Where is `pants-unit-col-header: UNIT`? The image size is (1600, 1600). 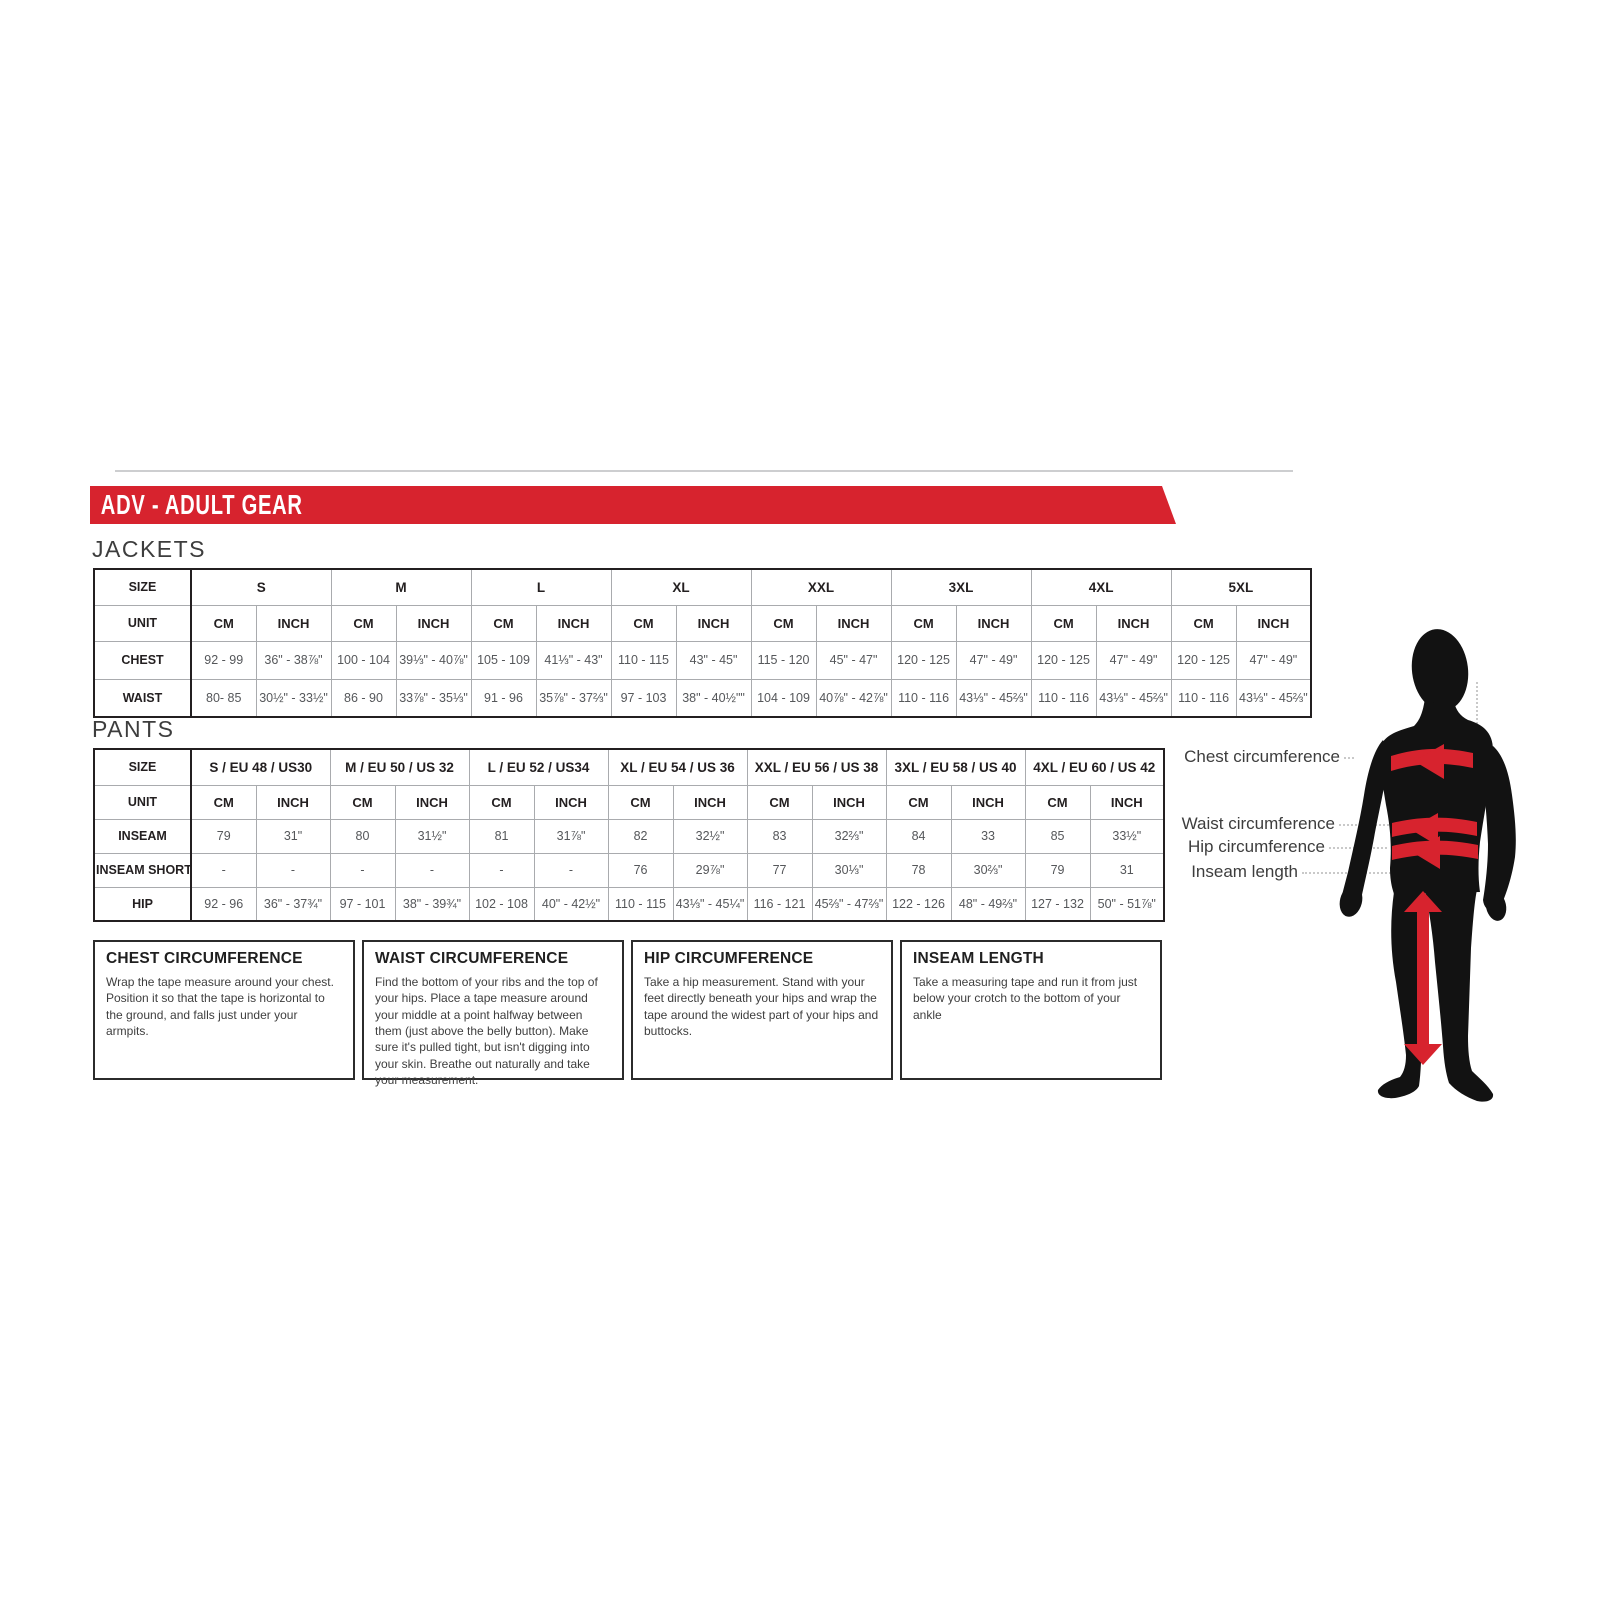 pants-unit-col-header: UNIT is located at coordinates (142, 802).